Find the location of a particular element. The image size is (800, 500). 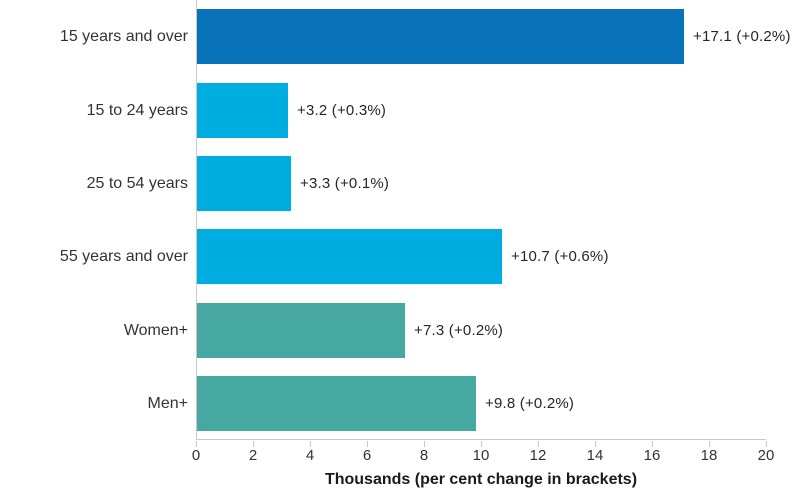

bar-value-label: +9.8 (+0.2%) is located at coordinates (530, 403).